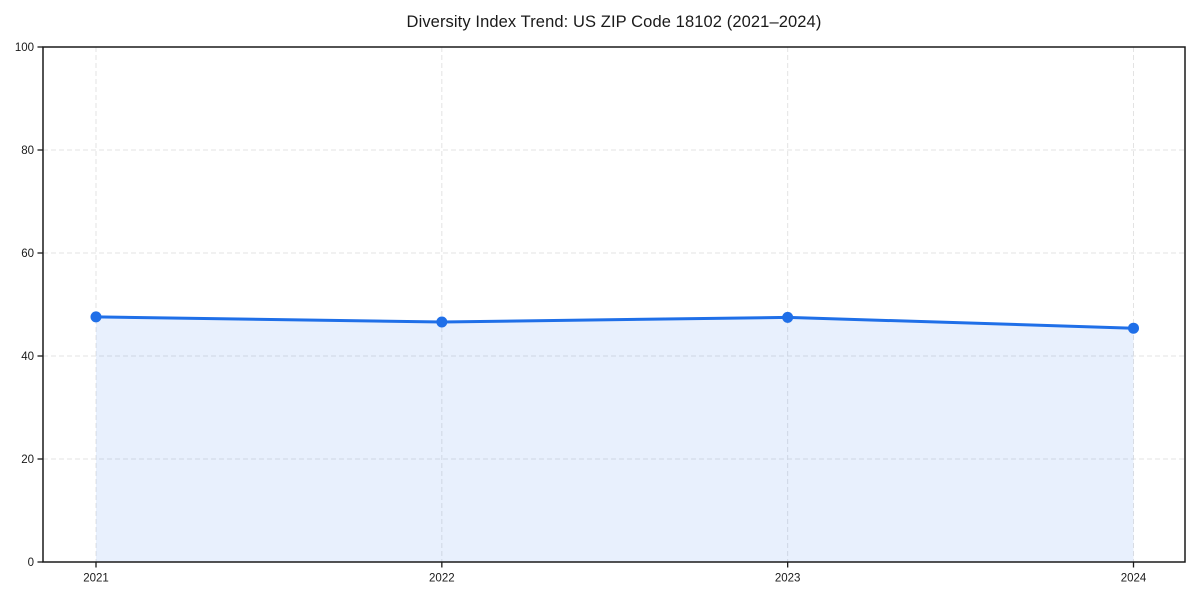  What do you see at coordinates (442, 322) in the screenshot?
I see `data-point-2022` at bounding box center [442, 322].